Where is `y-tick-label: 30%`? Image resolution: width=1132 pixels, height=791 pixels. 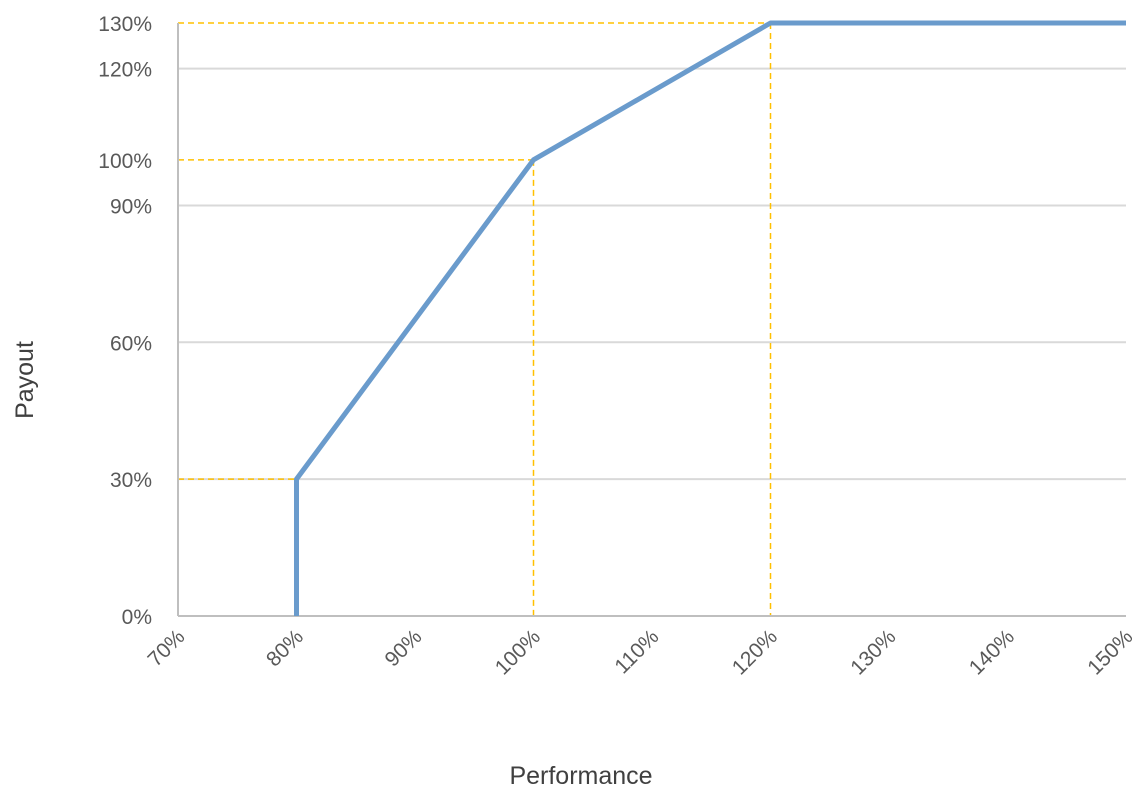
y-tick-label: 30% is located at coordinates (131, 480).